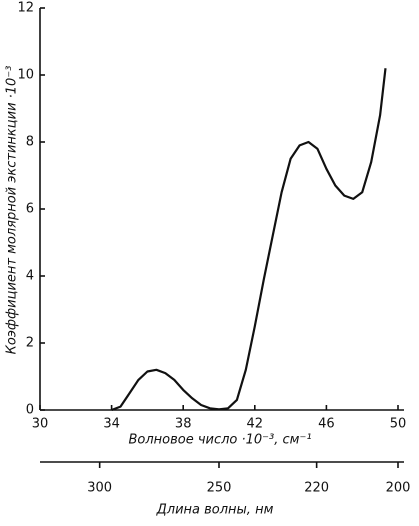 This screenshot has width=419, height=526. I want to click on y-tick-label: 4, so click(30, 276).